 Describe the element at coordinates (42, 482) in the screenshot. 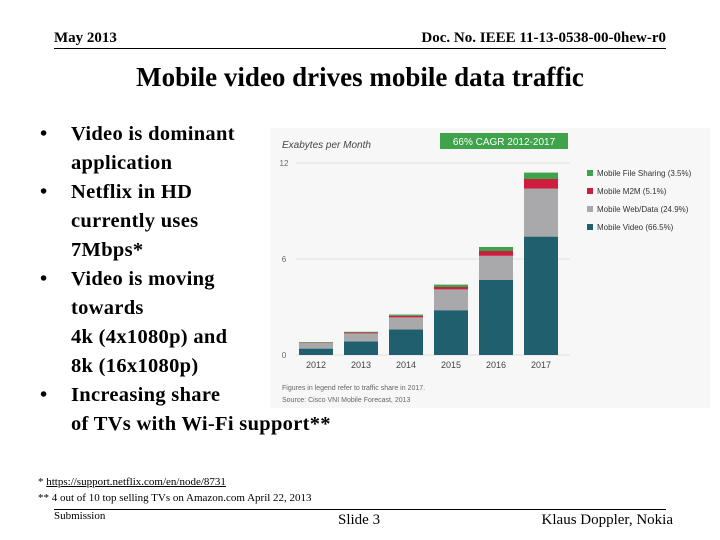

I see `footnote-1-prefix: *` at that location.